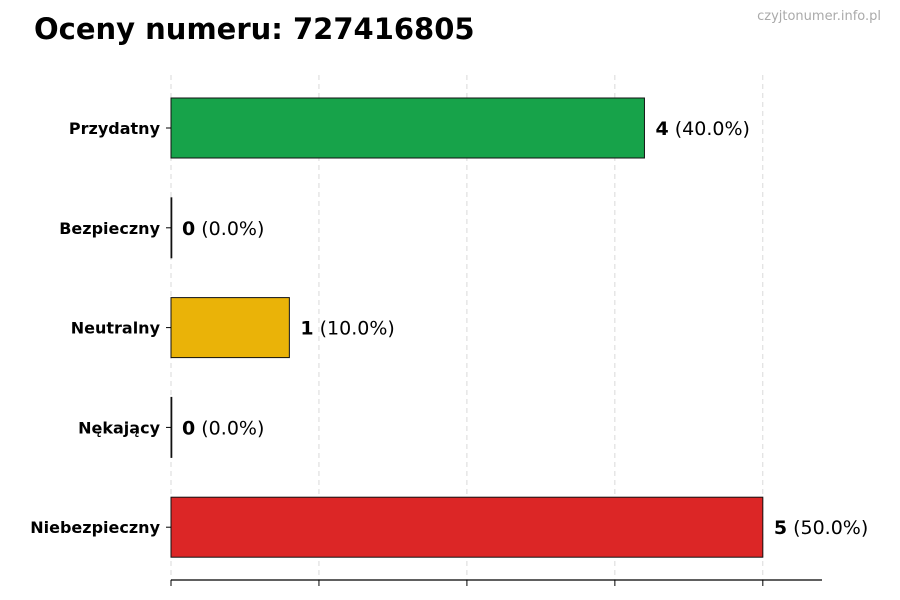 This screenshot has height=600, width=900. Describe the element at coordinates (354, 329) in the screenshot. I see `percent-label: (10.0%)` at that location.